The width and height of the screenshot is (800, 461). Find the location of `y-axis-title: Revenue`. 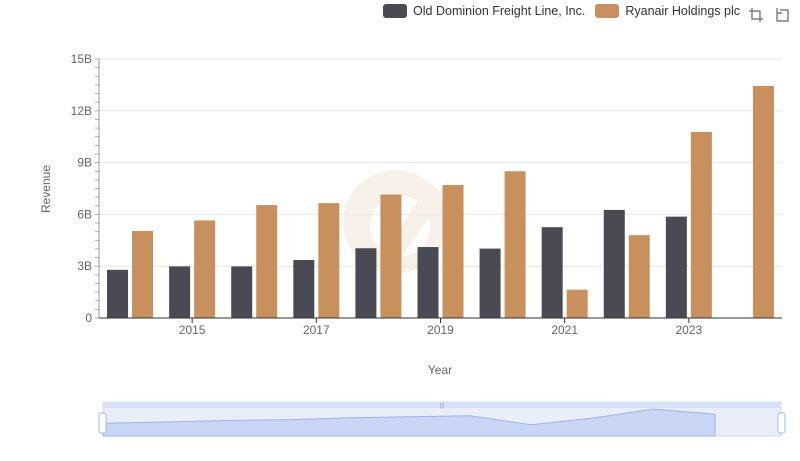

y-axis-title: Revenue is located at coordinates (46, 189).